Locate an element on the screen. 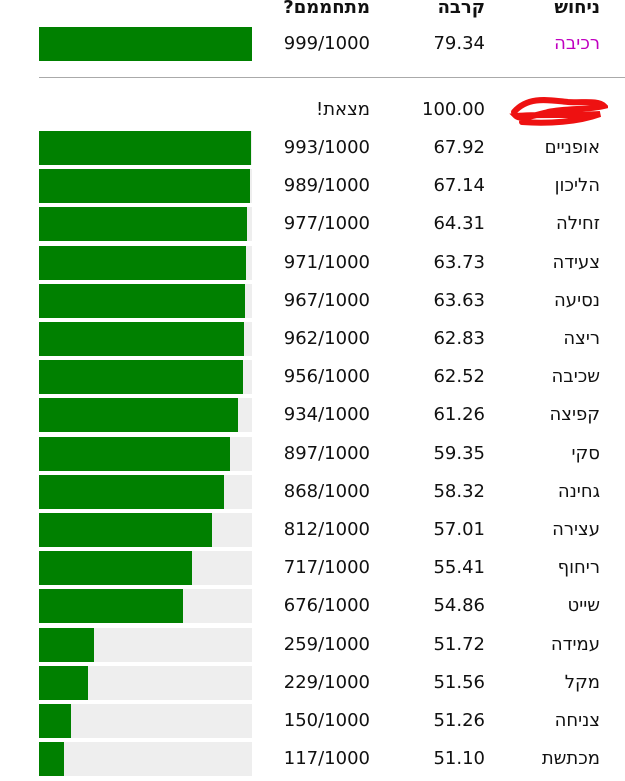 This screenshot has width=625, height=781. guess-word: נסיעה is located at coordinates (577, 300).